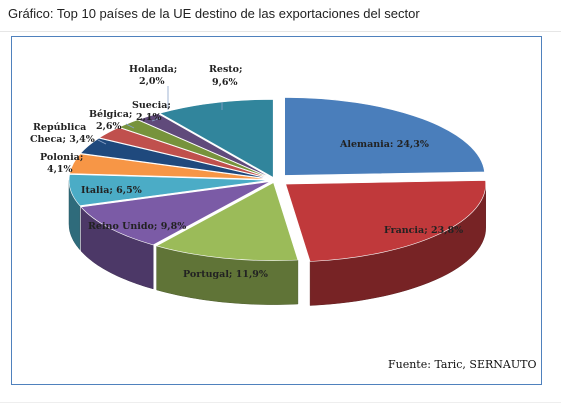 The image size is (561, 412). Describe the element at coordinates (152, 81) in the screenshot. I see `label-holanda-line2: 2,0%` at that location.